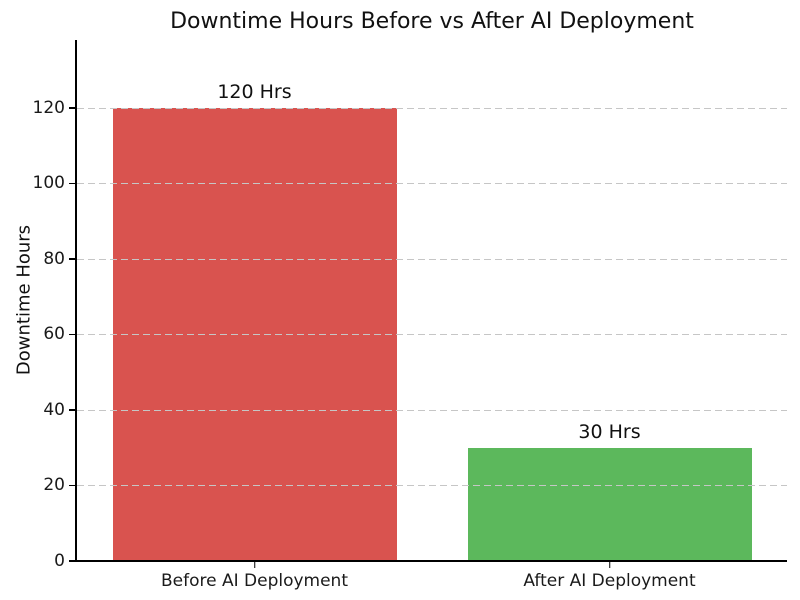  Describe the element at coordinates (48, 183) in the screenshot. I see `y-tick-label-100: 100` at that location.